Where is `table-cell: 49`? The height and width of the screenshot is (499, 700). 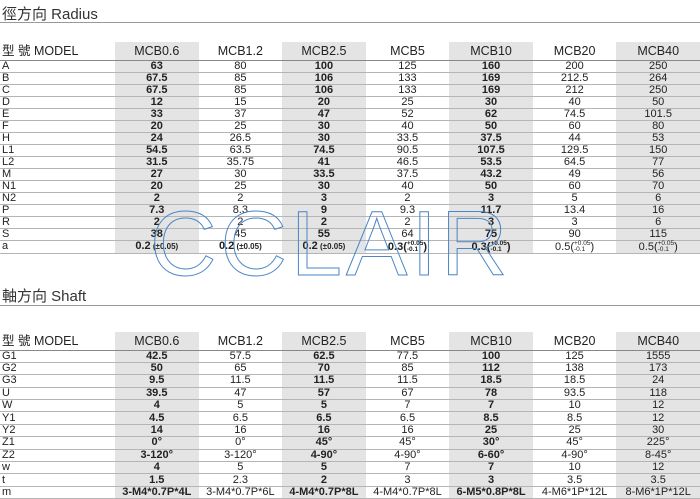 table-cell: 49 is located at coordinates (574, 174).